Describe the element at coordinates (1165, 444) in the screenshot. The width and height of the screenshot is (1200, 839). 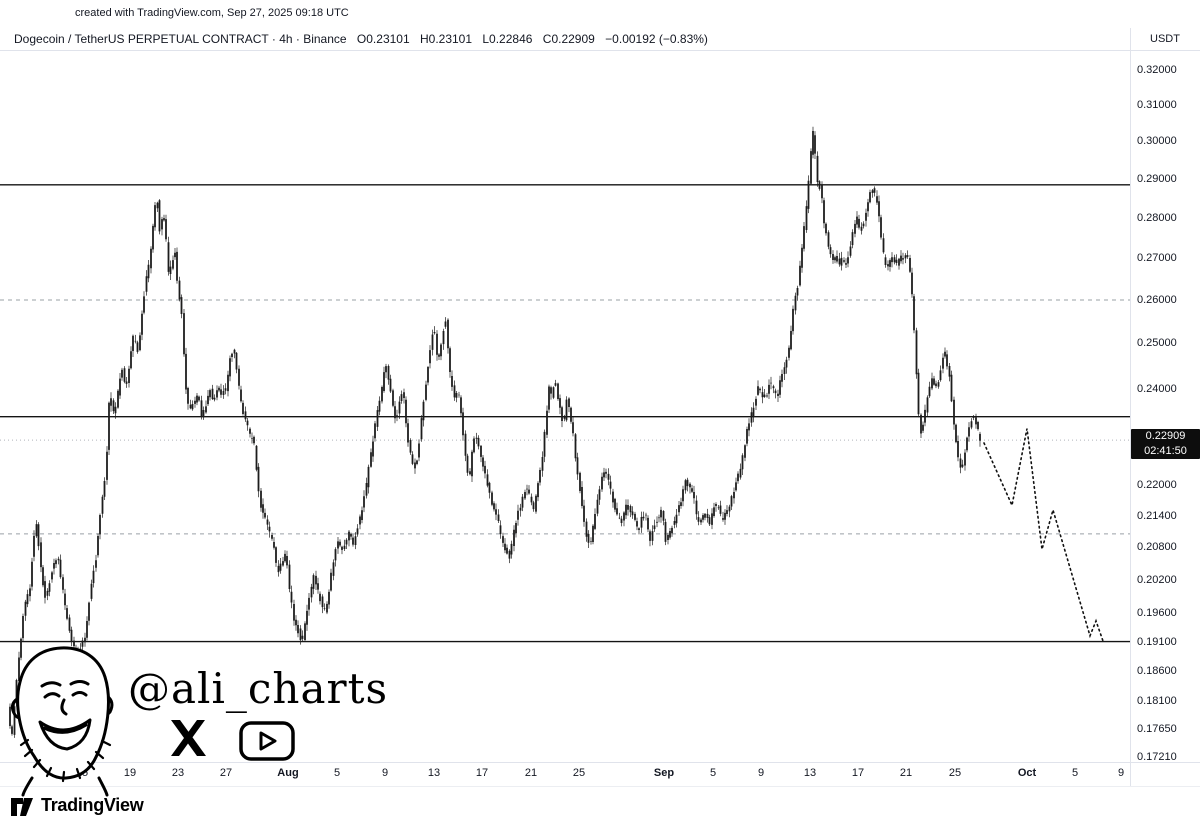
I see `last-price-badge: 0.22909 02:41:50` at that location.